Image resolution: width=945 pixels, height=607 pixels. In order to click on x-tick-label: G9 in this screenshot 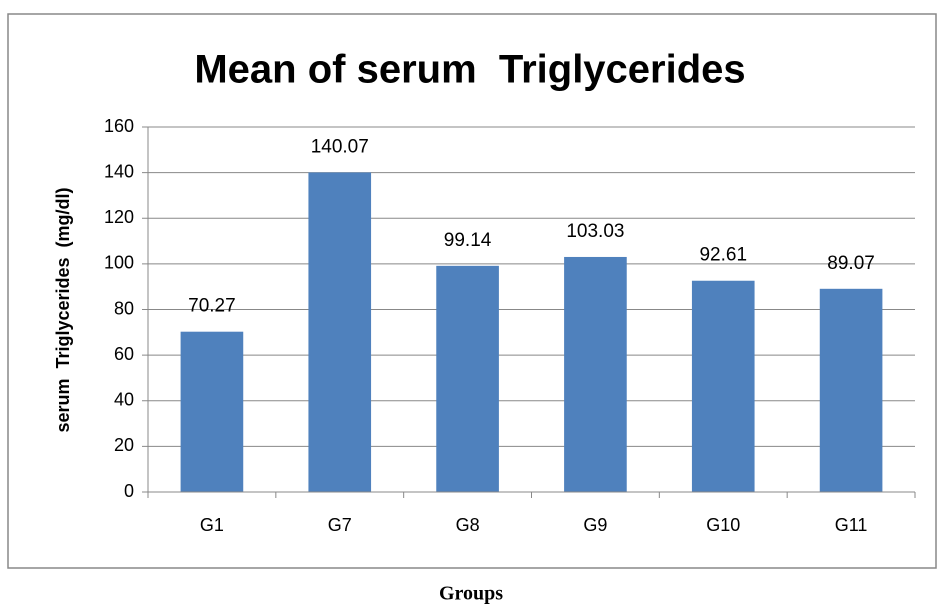, I will do `click(595, 525)`.